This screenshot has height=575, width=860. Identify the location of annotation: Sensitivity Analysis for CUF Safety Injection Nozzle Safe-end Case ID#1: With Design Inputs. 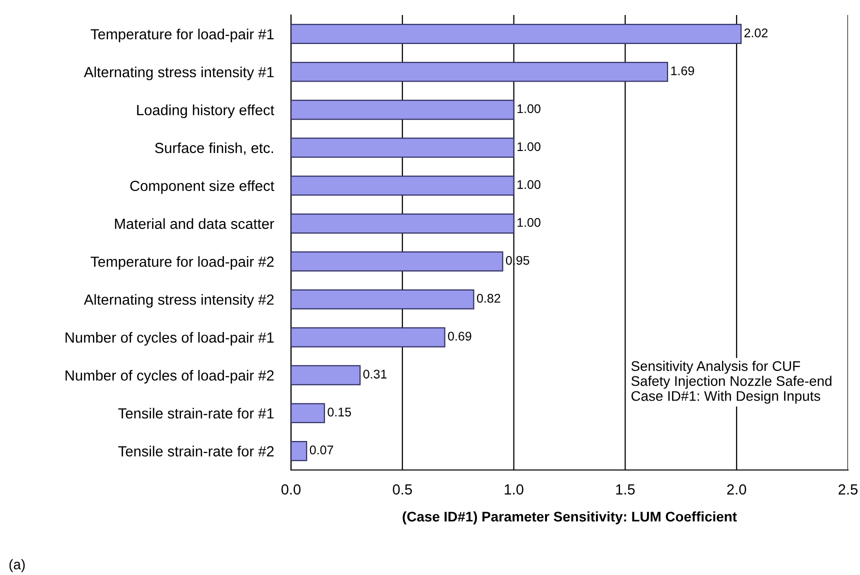
(731, 382).